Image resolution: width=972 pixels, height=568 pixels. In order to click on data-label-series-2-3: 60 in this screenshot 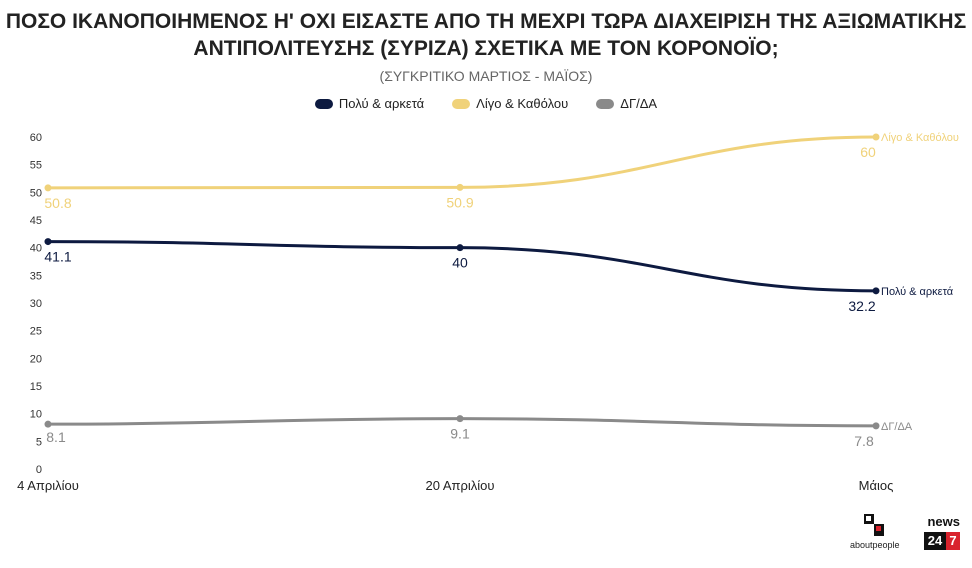, I will do `click(868, 152)`.